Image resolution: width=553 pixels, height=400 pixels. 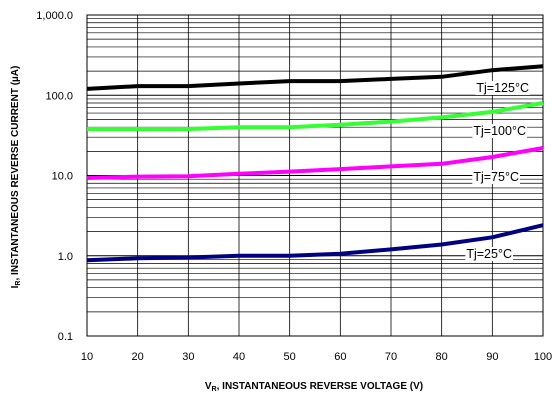 I want to click on x-tick-label: 30, so click(x=188, y=357).